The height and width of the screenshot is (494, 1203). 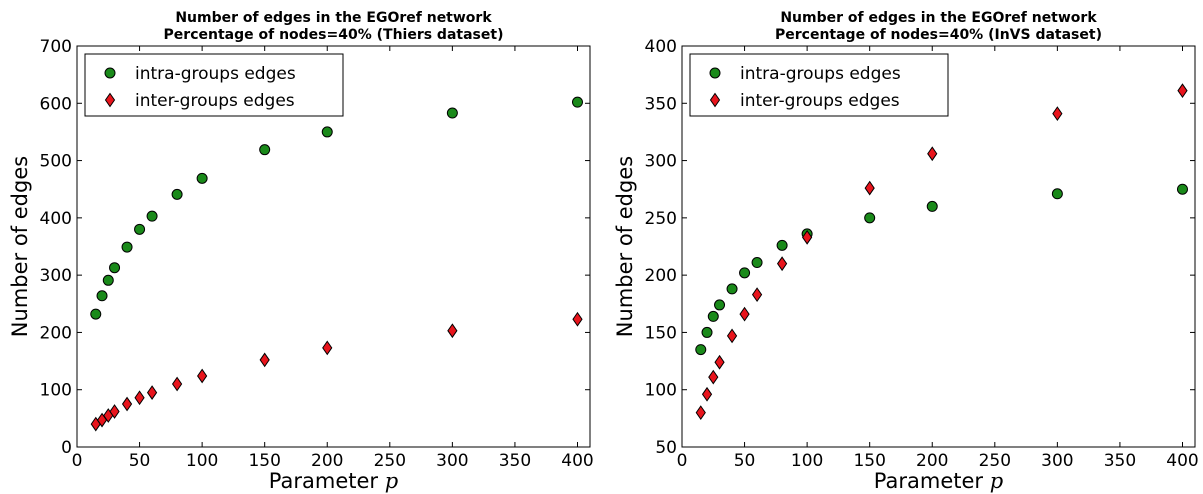 I want to click on x-tick-label: 100, so click(x=807, y=461).